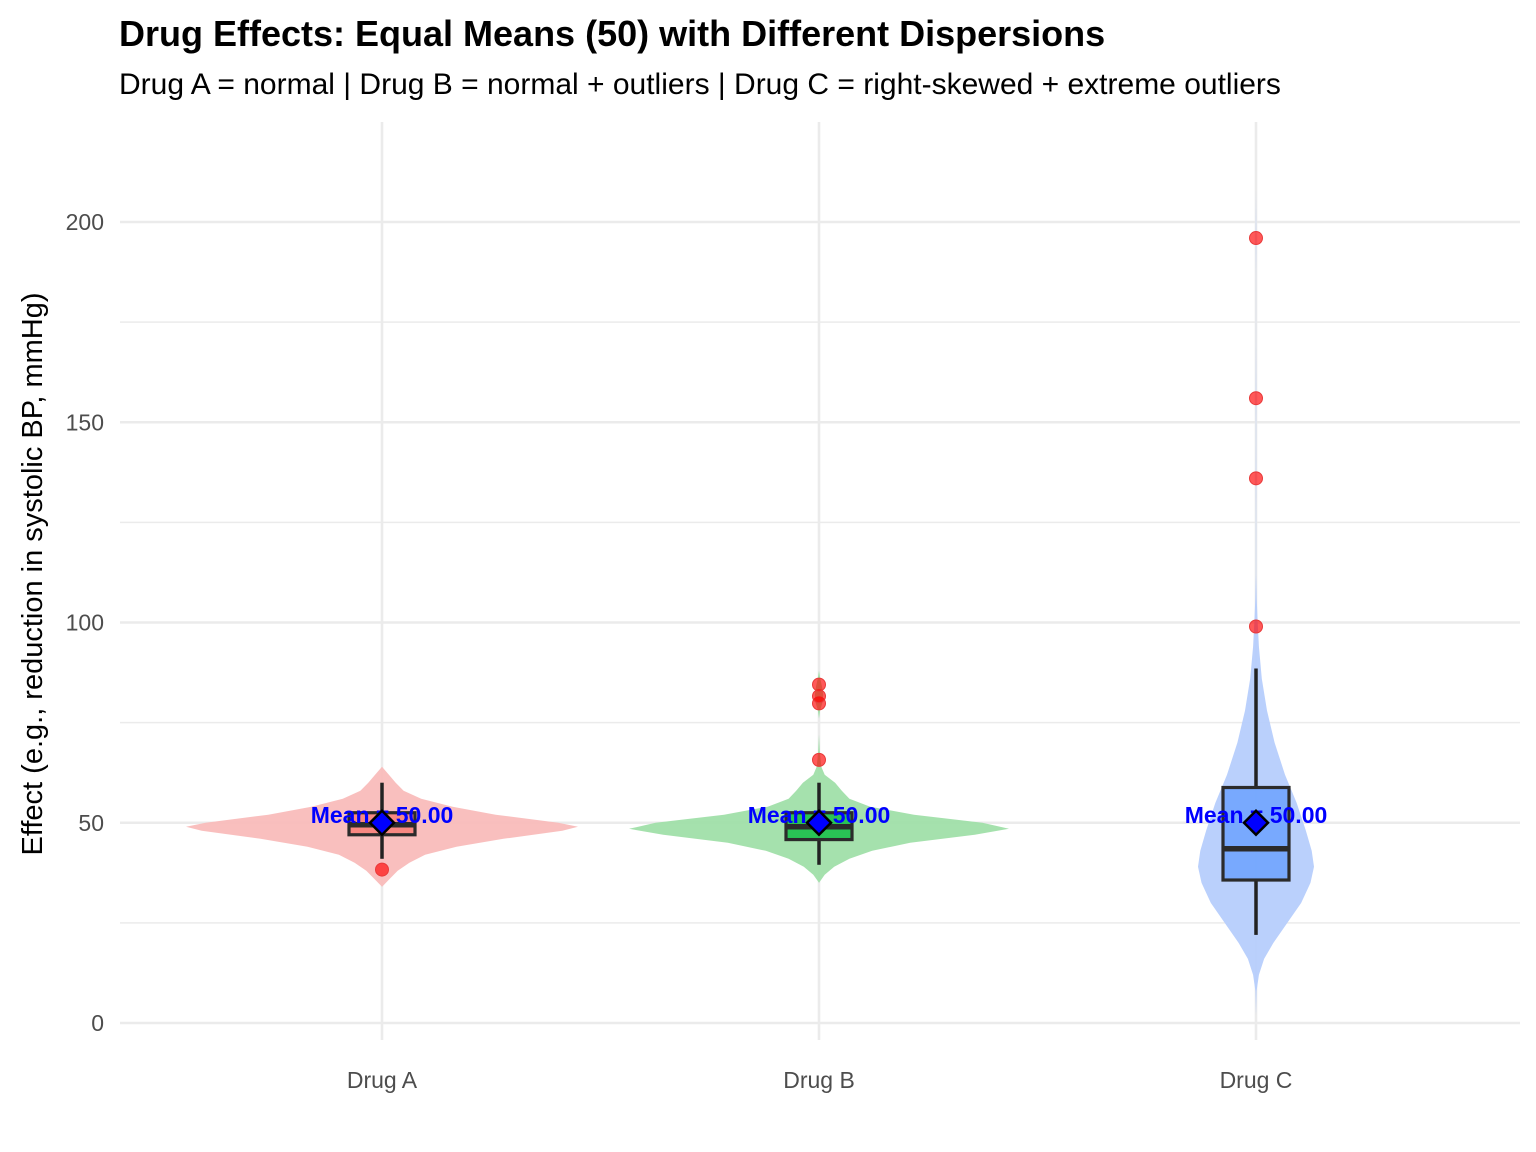 Image resolution: width=1536 pixels, height=1152 pixels. Describe the element at coordinates (85, 623) in the screenshot. I see `y-tick-label: 100` at that location.